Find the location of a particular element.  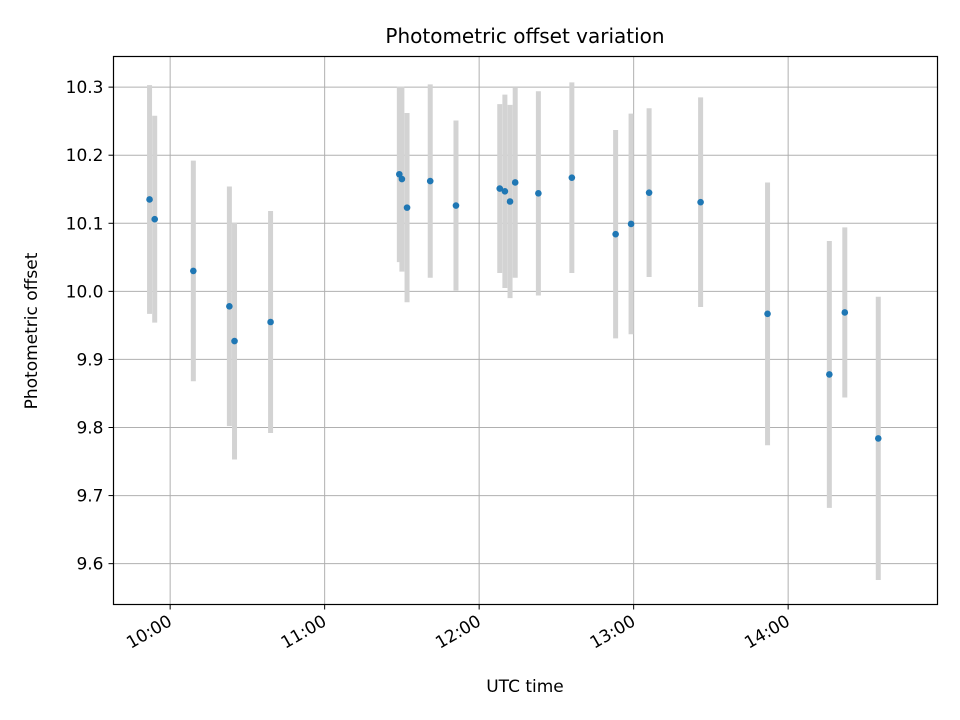

x-tick-label: 14:00 is located at coordinates (767, 633).